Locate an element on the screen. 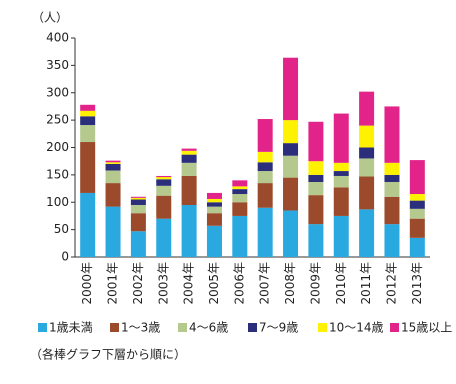 Image resolution: width=456 pixels, height=384 pixels. legend-label: 4～6歳 is located at coordinates (208, 328).